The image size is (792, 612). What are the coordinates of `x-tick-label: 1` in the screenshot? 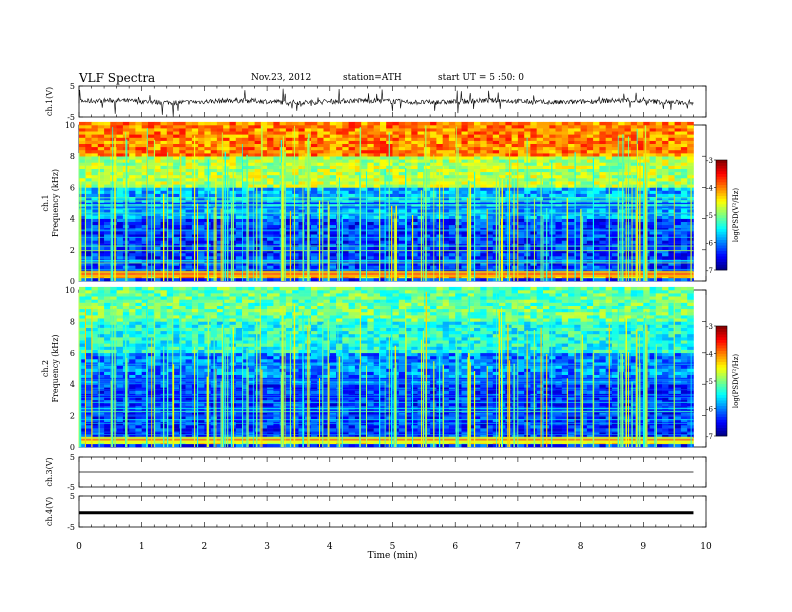 It's located at (142, 547).